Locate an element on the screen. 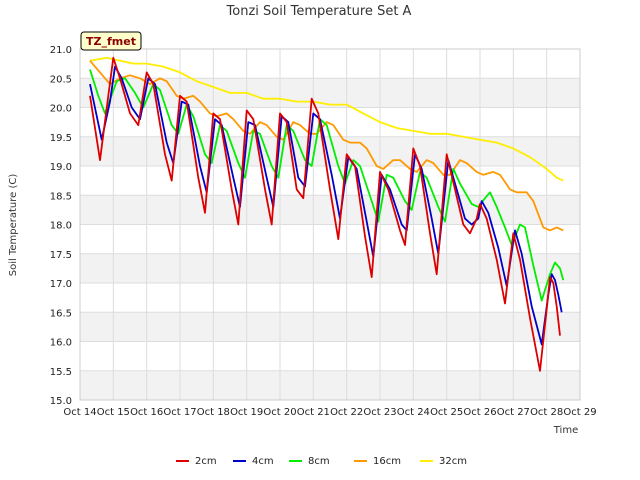 The height and width of the screenshot is (480, 640). x-tick-label: Oct 21 is located at coordinates (313, 412).